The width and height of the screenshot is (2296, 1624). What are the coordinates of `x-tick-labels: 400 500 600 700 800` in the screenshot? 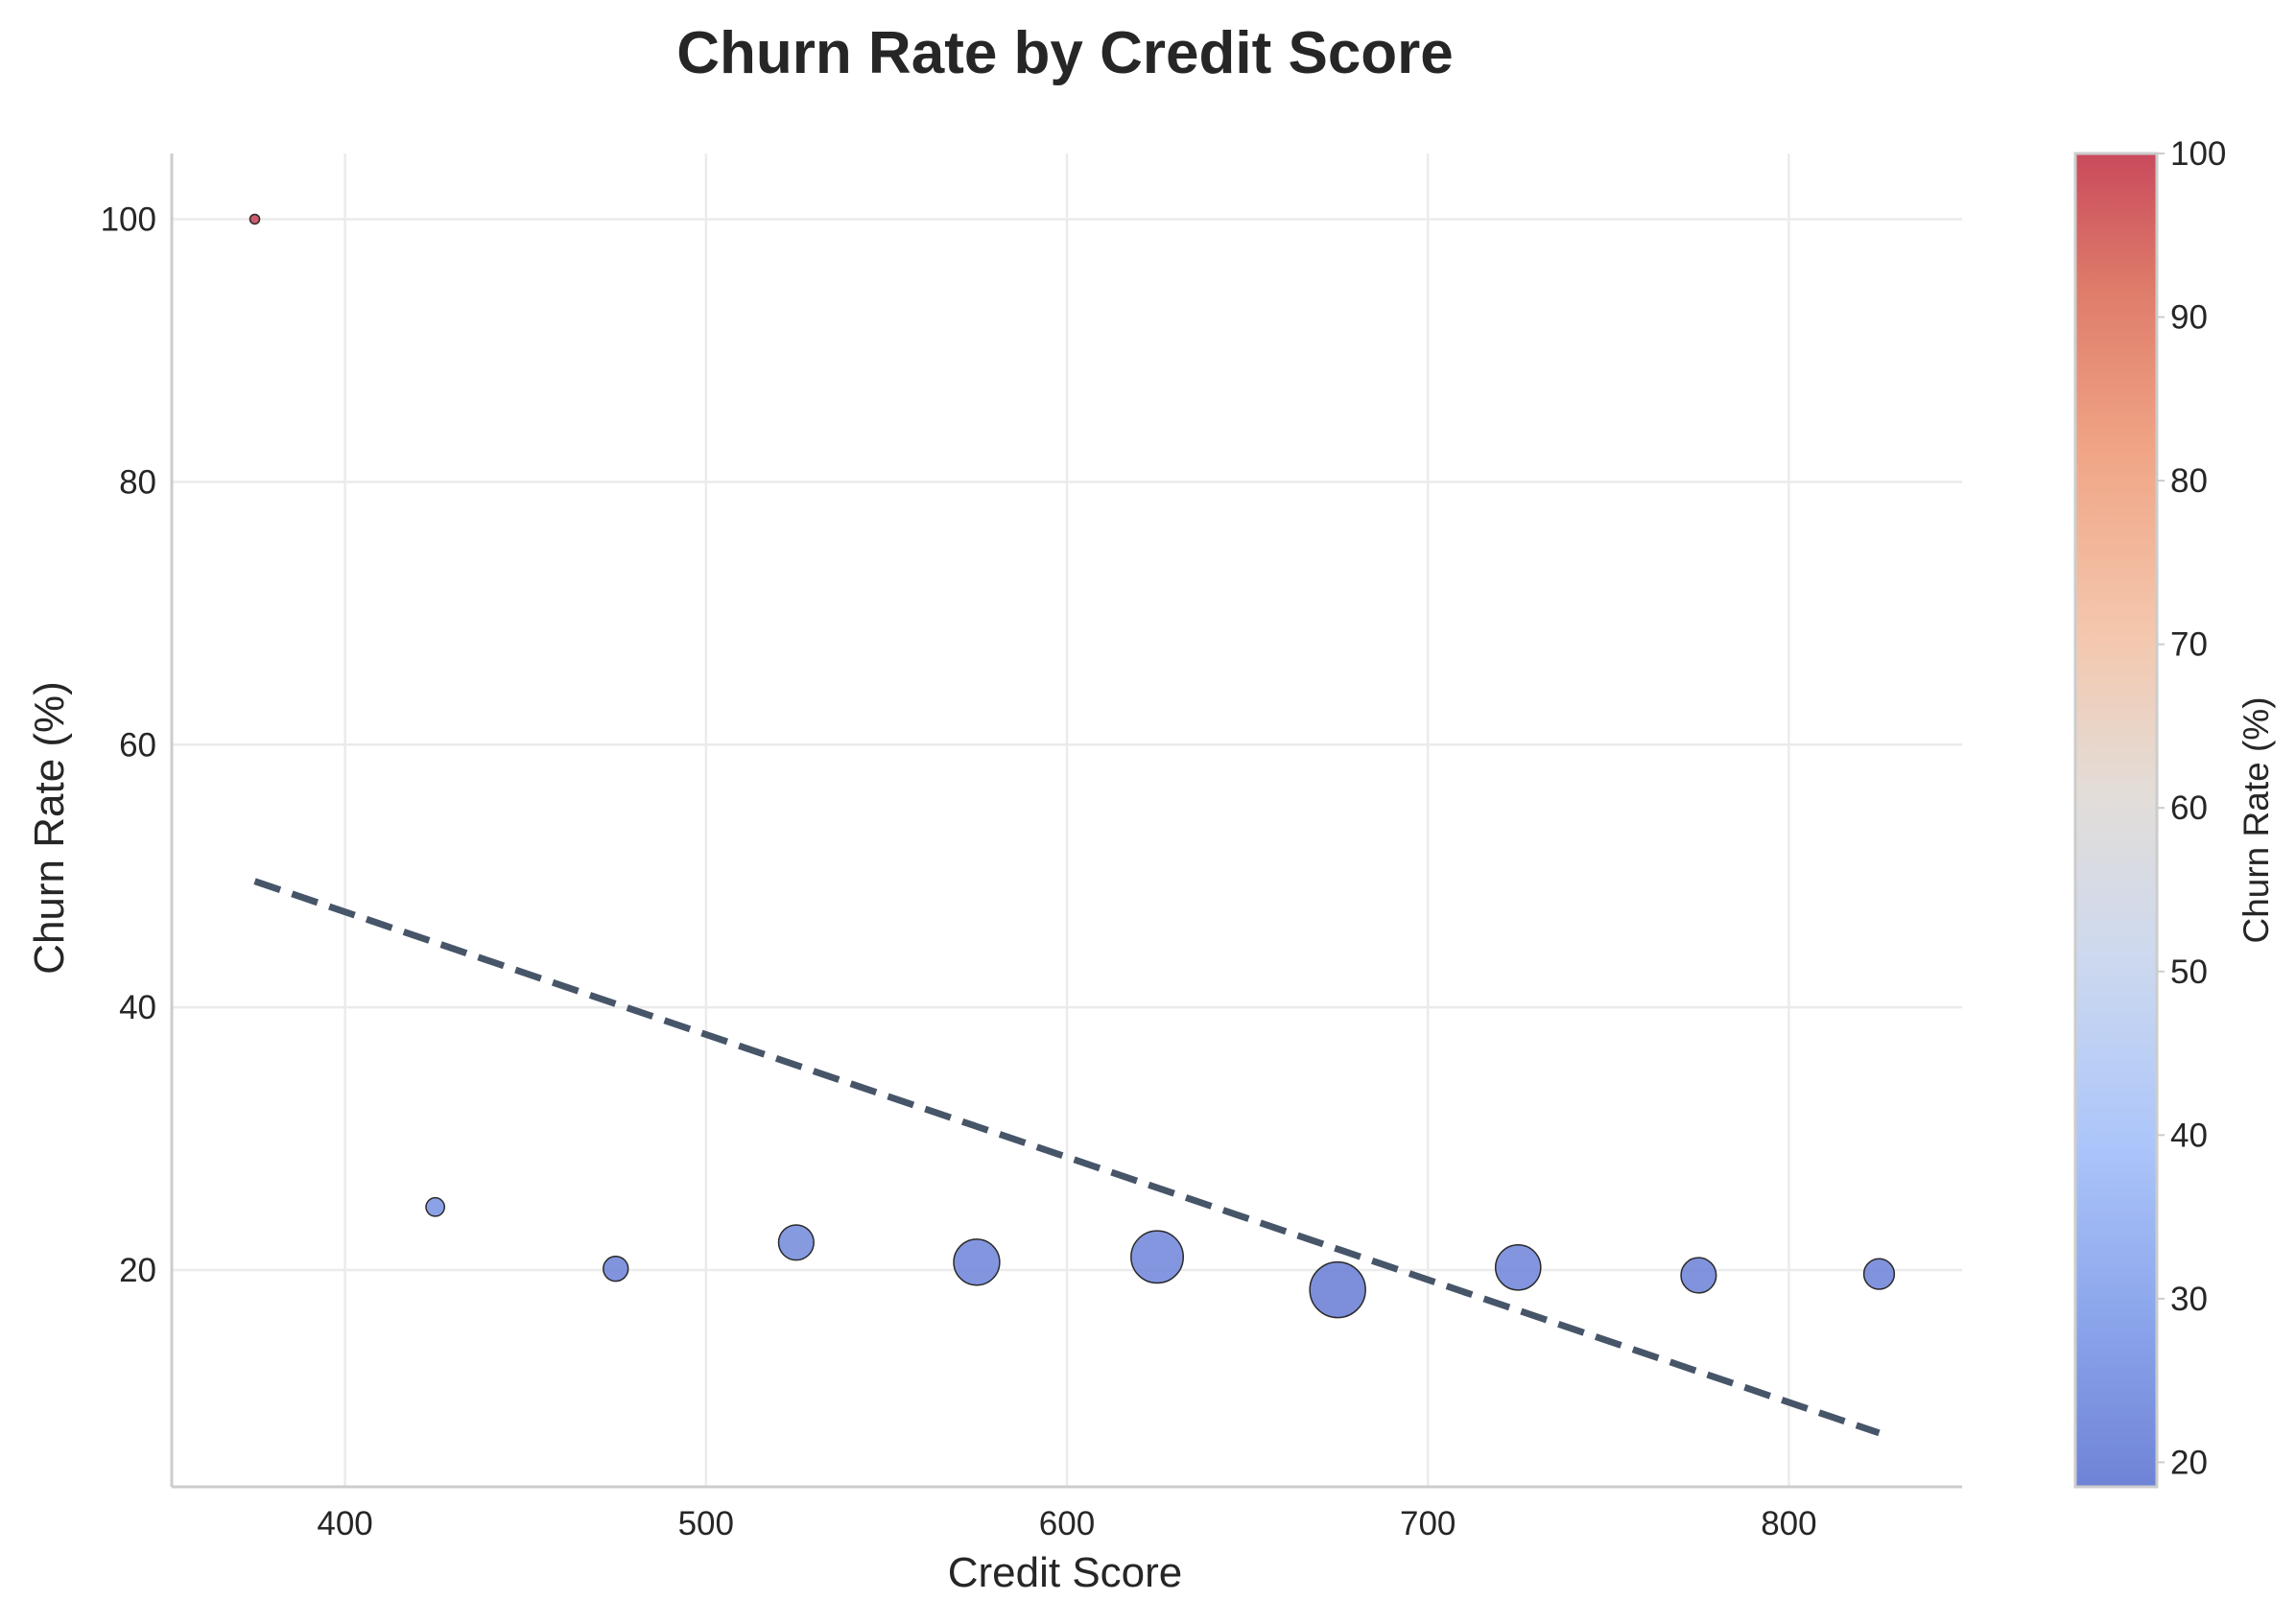 It's located at (1066, 1523).